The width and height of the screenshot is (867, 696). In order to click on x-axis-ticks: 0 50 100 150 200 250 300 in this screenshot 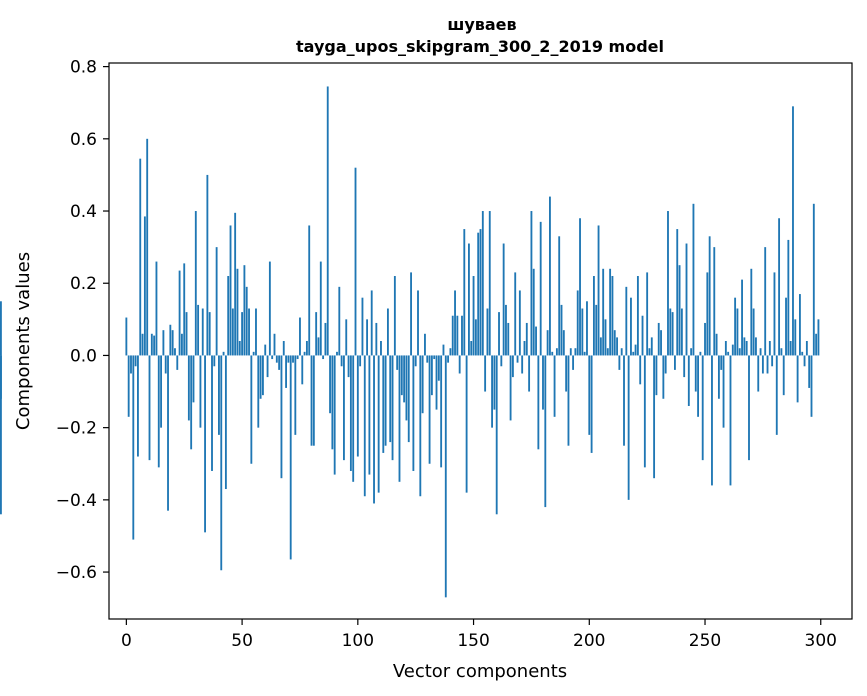, I will do `click(479, 635)`.